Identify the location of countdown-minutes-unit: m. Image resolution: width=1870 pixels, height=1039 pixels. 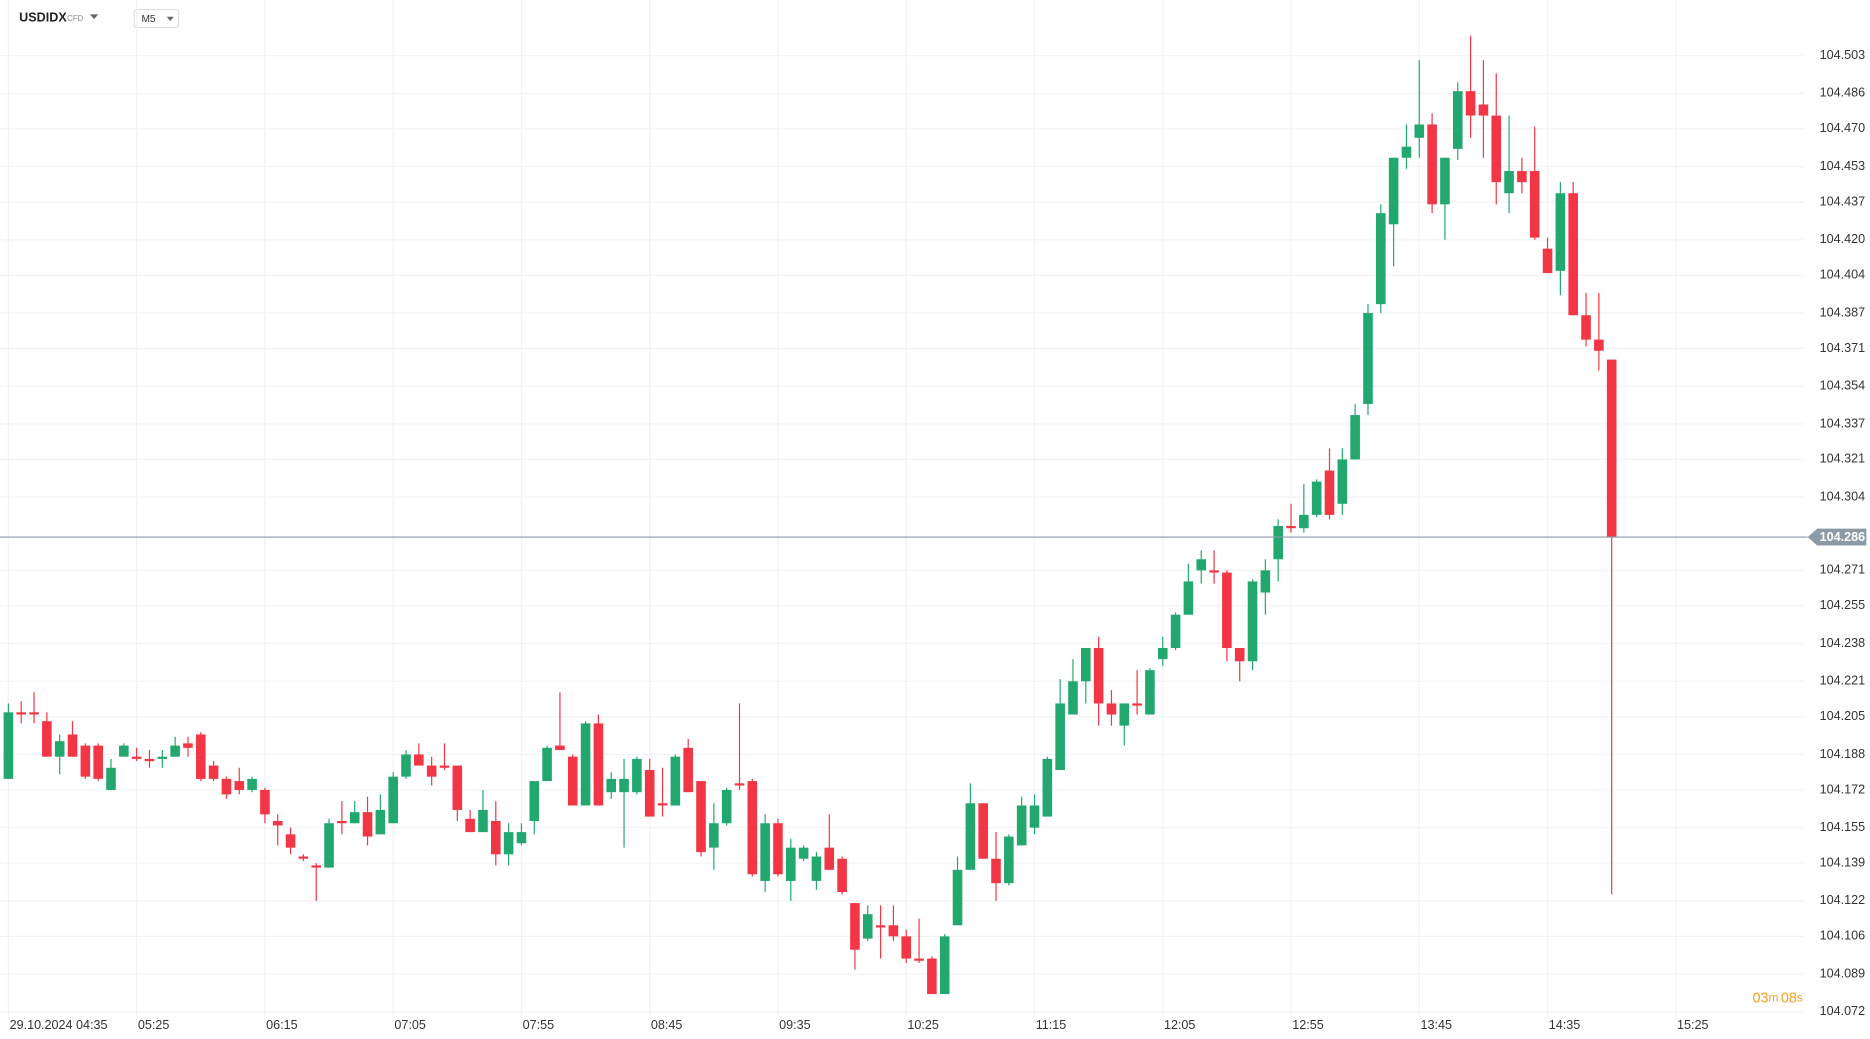
(1774, 997).